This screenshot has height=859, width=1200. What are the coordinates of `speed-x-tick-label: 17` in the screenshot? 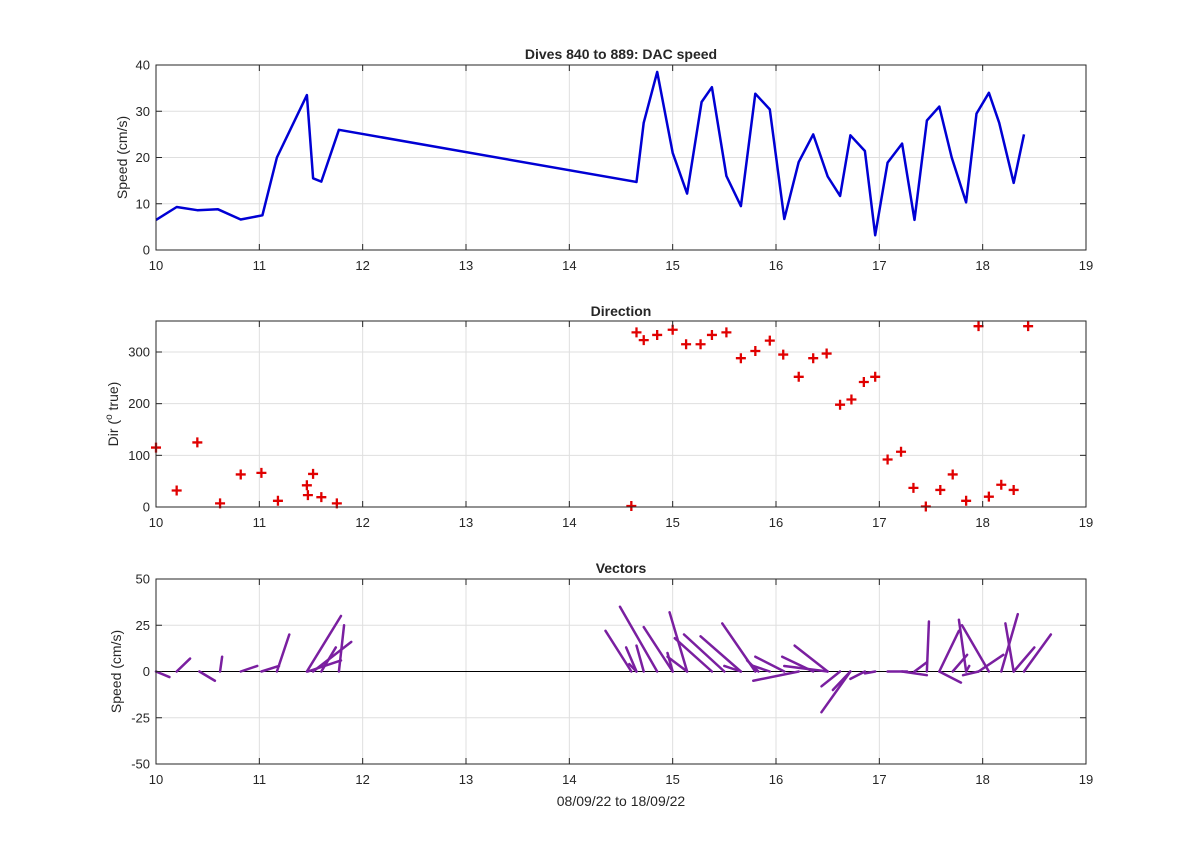 It's located at (879, 265).